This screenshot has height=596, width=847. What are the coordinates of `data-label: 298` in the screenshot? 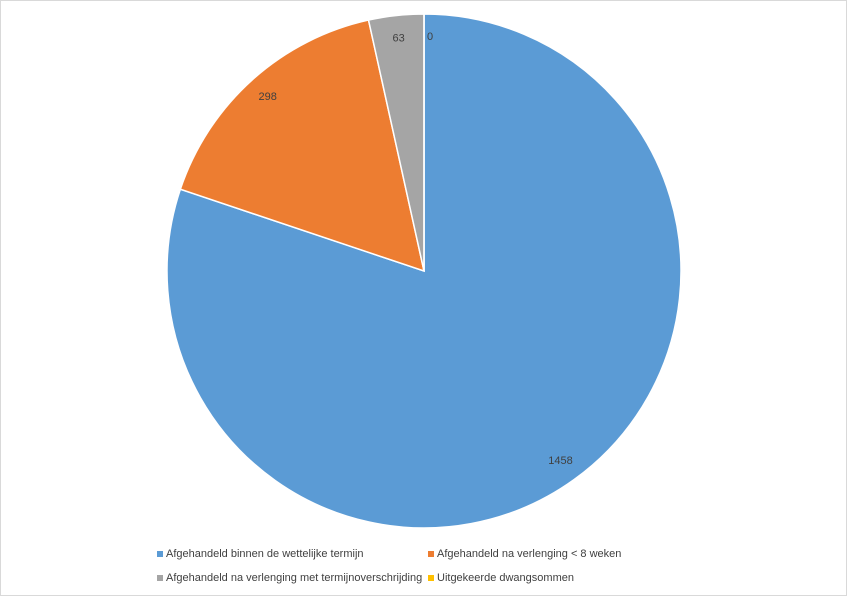 It's located at (267, 97).